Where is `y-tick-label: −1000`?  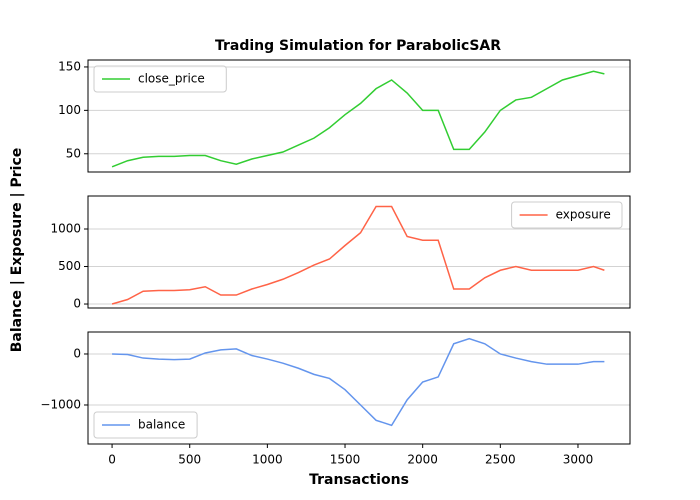
y-tick-label: −1000 is located at coordinates (60, 404).